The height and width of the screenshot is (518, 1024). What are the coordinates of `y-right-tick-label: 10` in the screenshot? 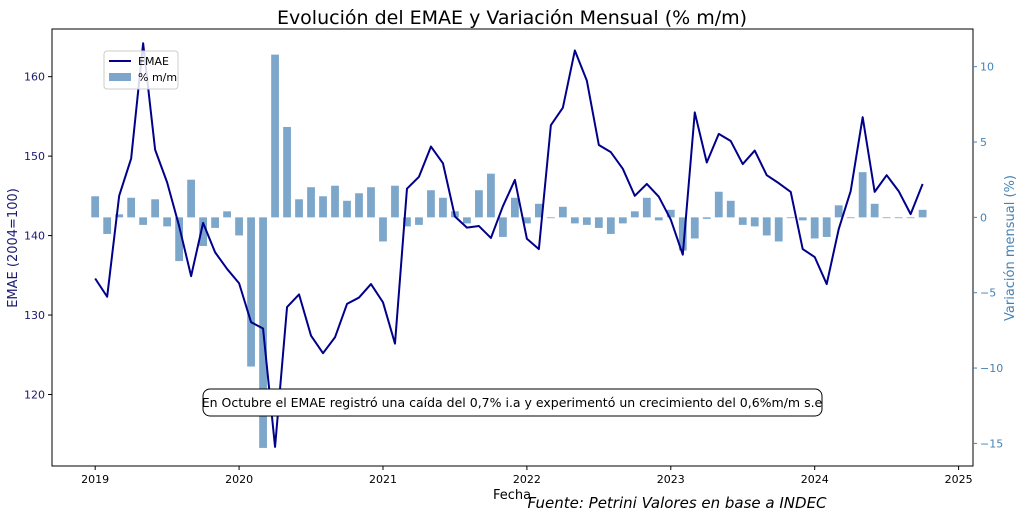 It's located at (987, 67).